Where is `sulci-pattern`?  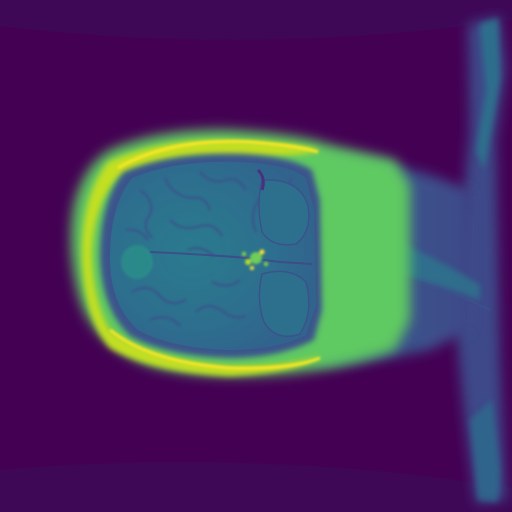
sulci-pattern is located at coordinates (213, 251).